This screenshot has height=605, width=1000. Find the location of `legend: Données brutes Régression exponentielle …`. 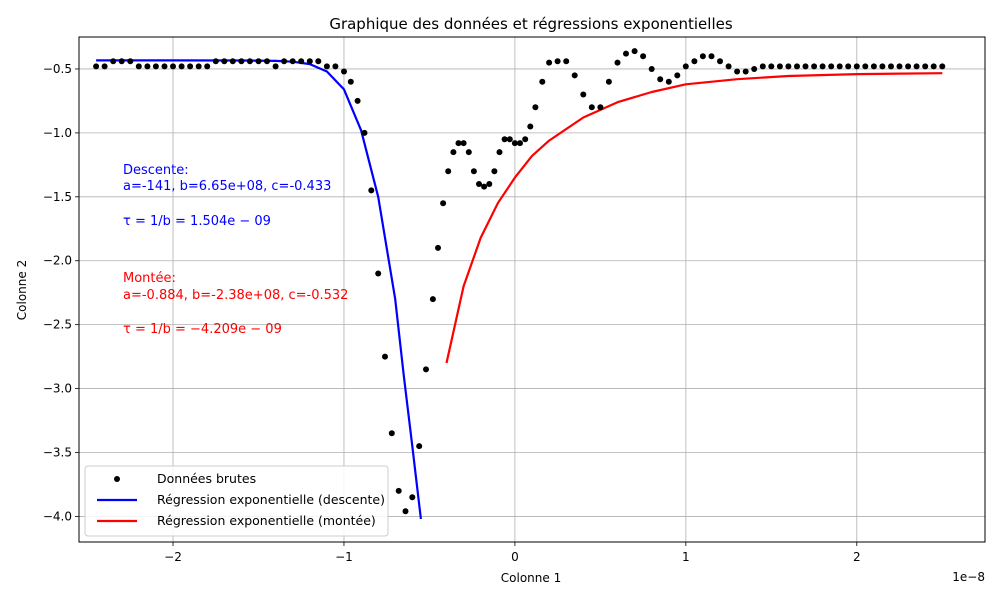

legend: Données brutes Régression exponentielle … is located at coordinates (236, 501).